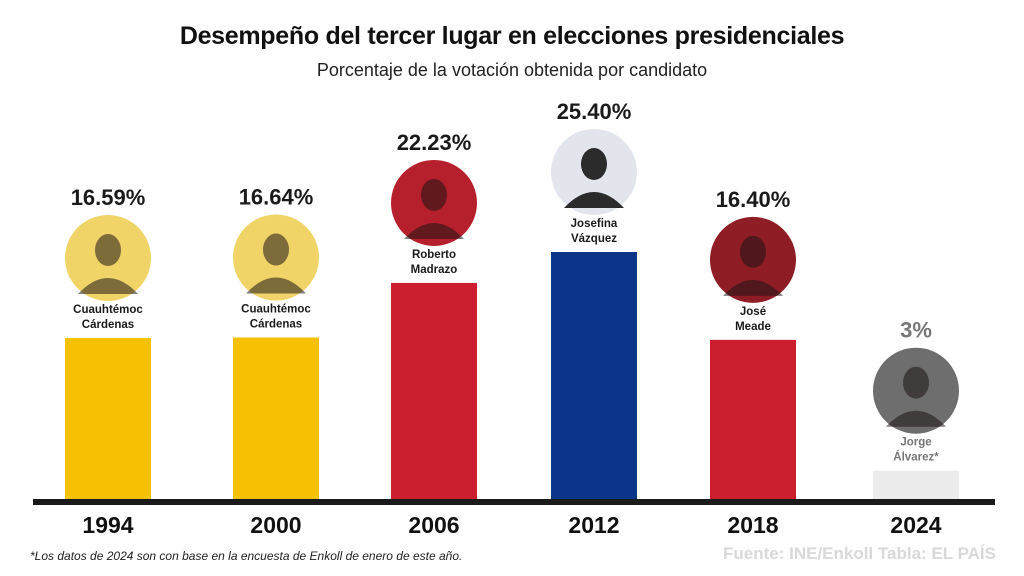 The image size is (1024, 576). I want to click on source-credit: Fuente: INE/Enkoll Tabla: EL PAÍS, so click(859, 553).